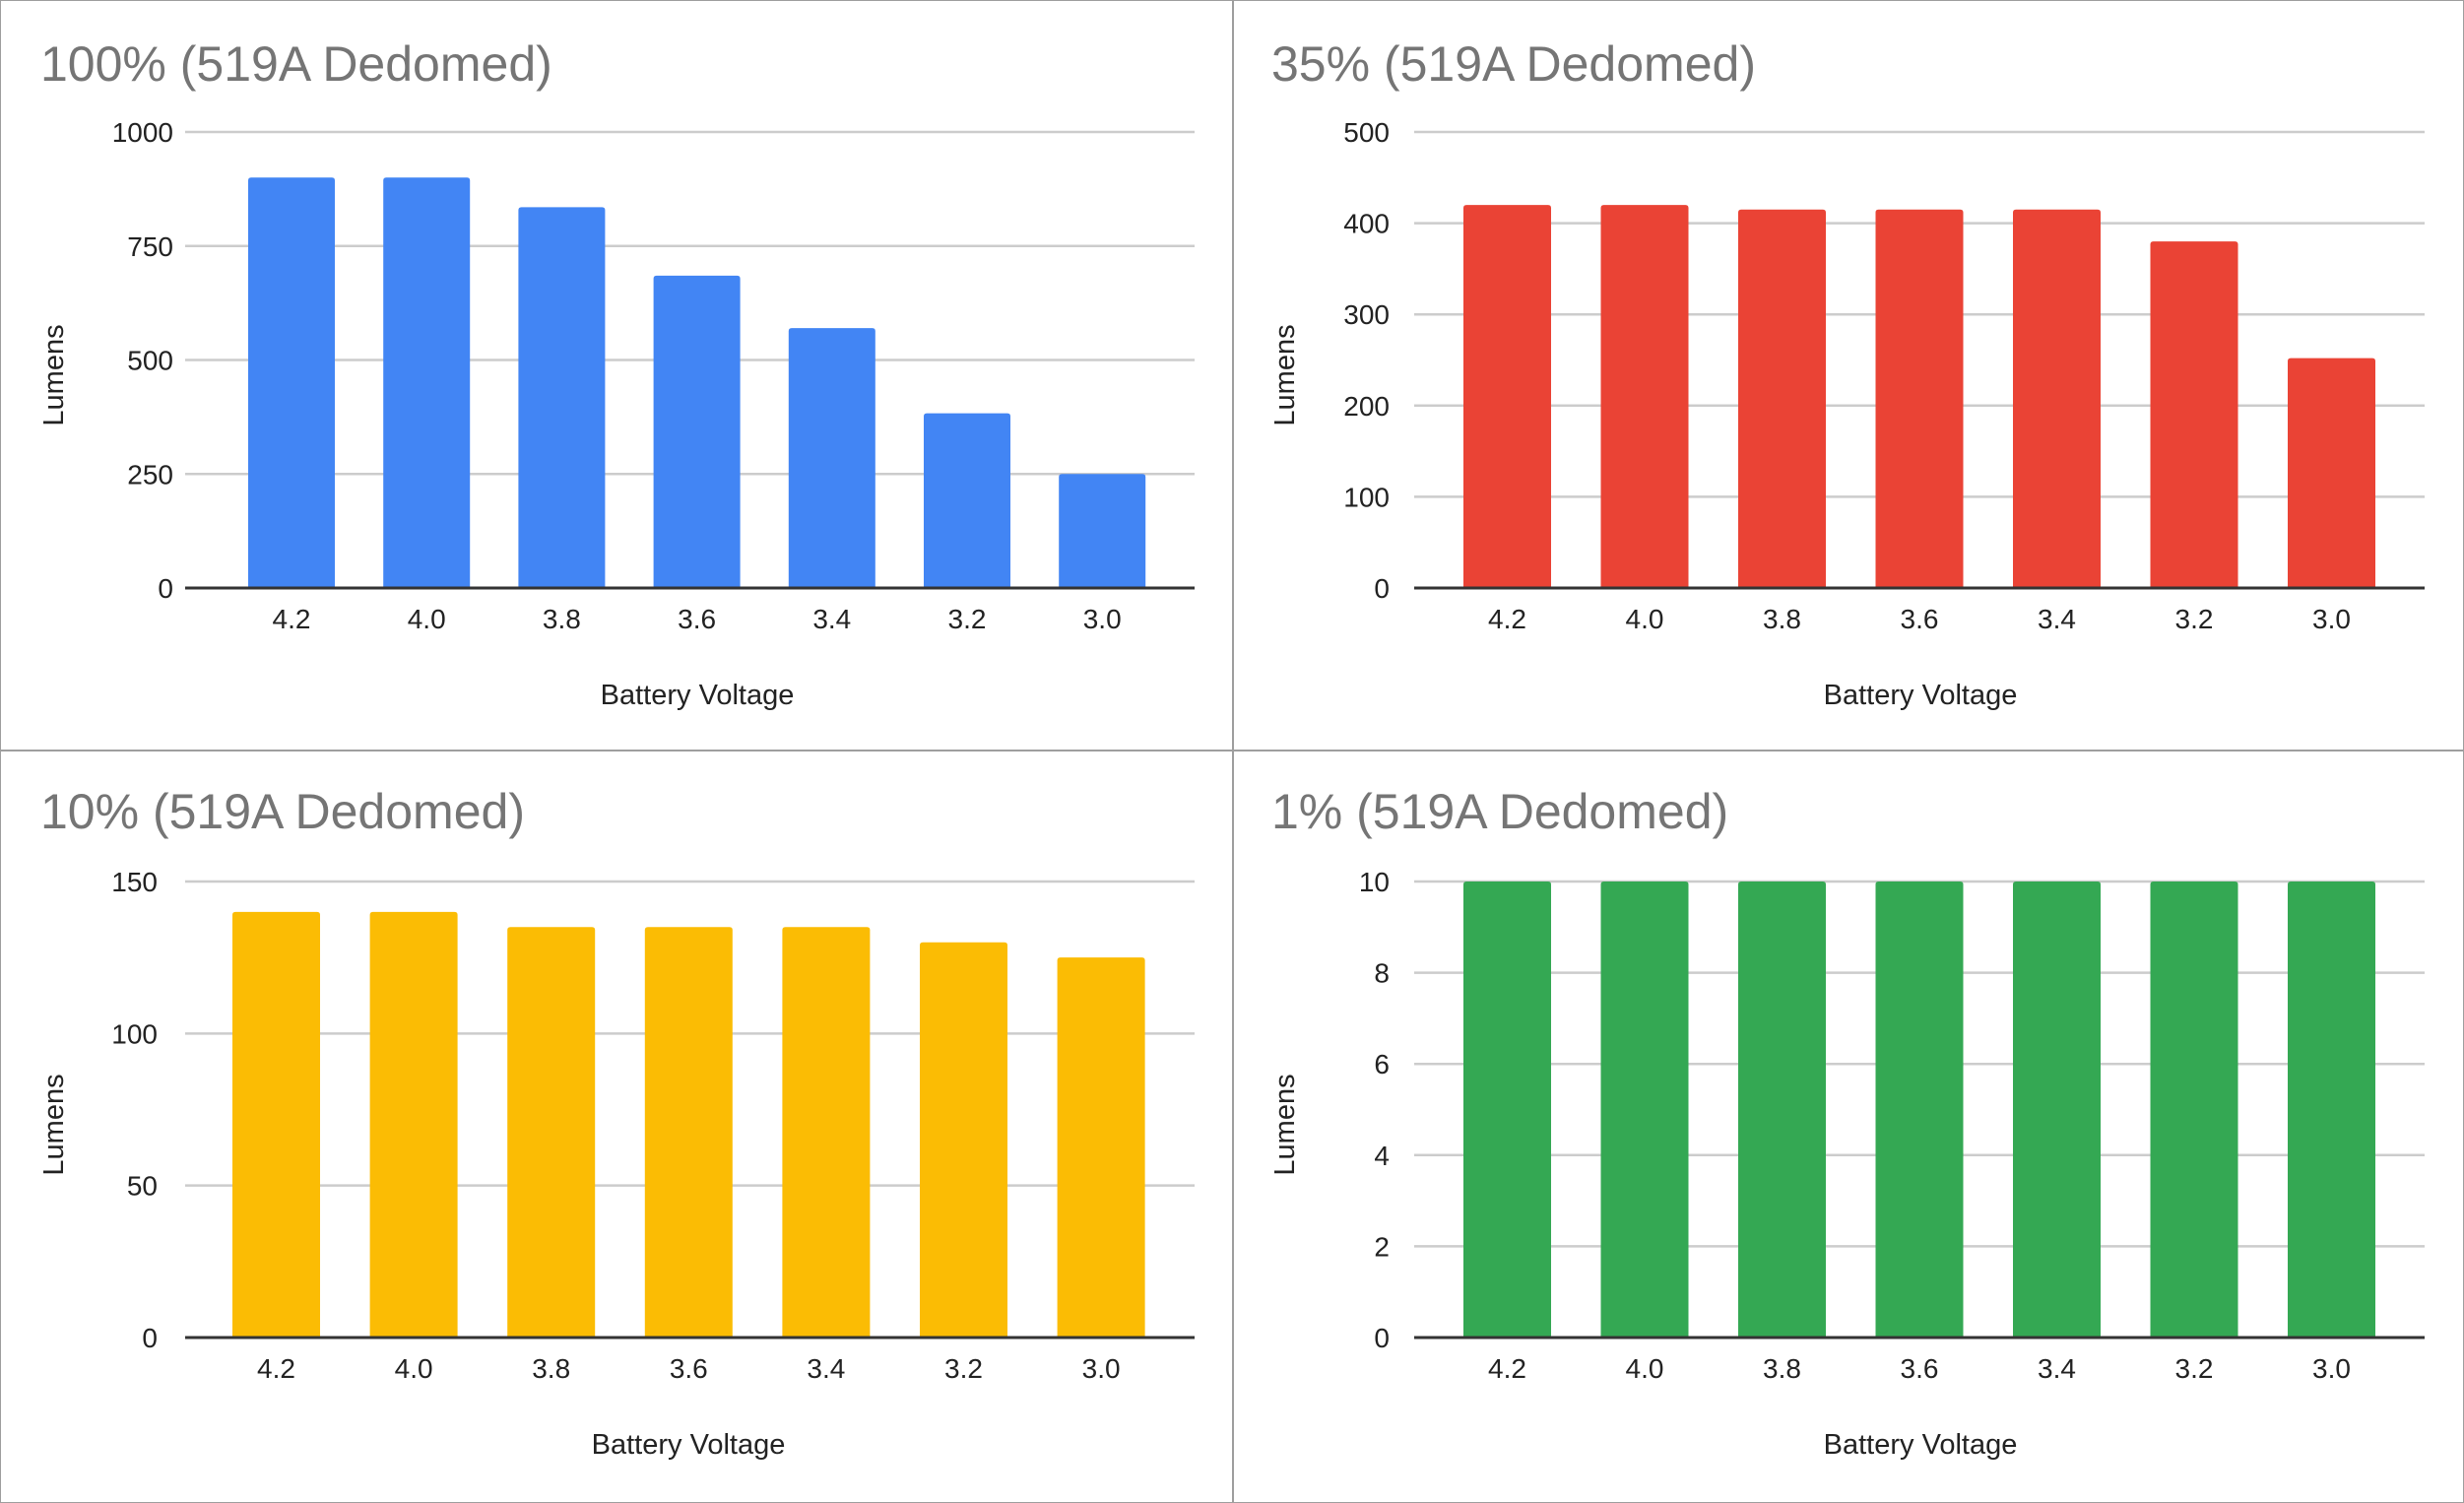  What do you see at coordinates (143, 1186) in the screenshot?
I see `y-tick-label: 50` at bounding box center [143, 1186].